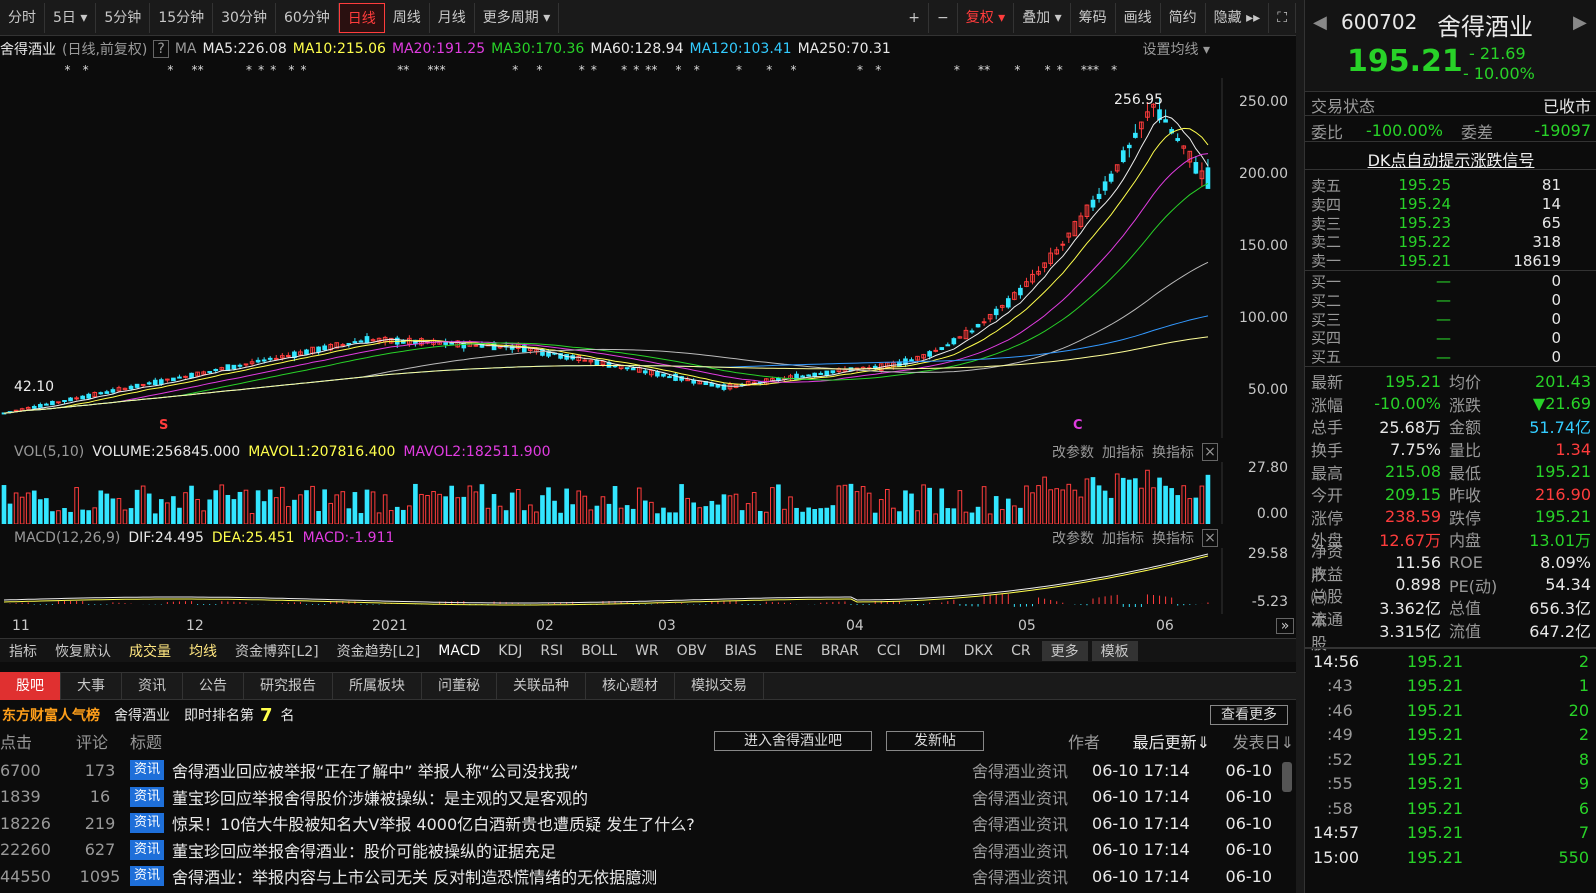 This screenshot has height=893, width=1596. Describe the element at coordinates (92, 742) in the screenshot. I see `col-comment: 评论` at that location.